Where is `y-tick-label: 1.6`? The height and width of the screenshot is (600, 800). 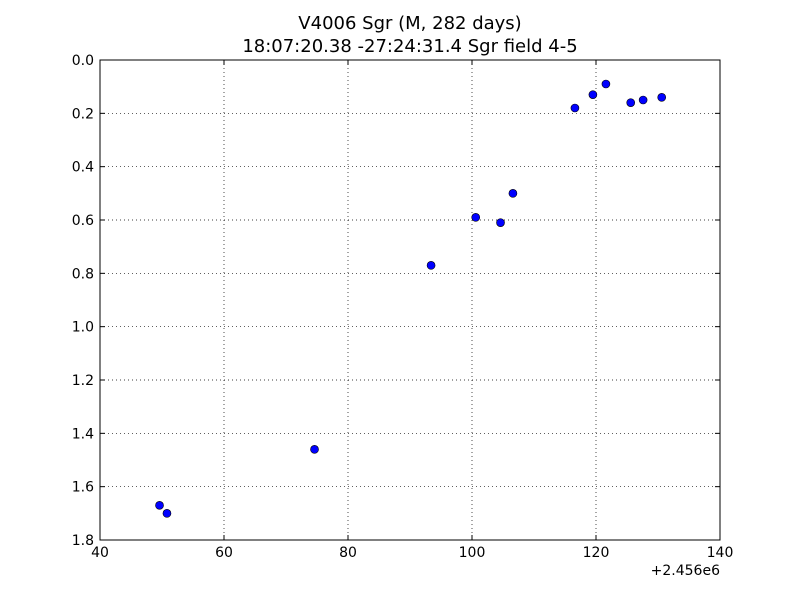 y-tick-label: 1.6 is located at coordinates (83, 488).